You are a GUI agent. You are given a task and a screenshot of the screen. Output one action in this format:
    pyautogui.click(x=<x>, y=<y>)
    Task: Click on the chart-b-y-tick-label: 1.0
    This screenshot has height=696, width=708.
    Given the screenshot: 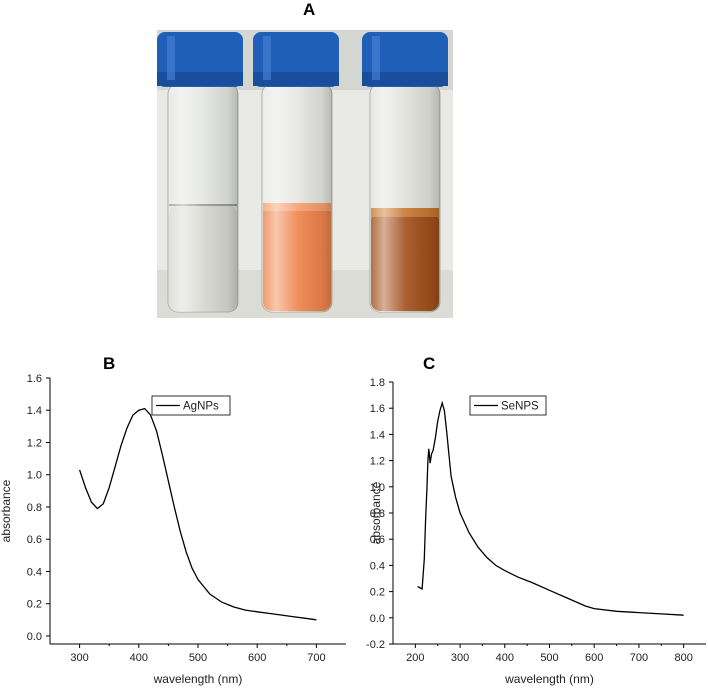 What is the action you would take?
    pyautogui.click(x=34, y=476)
    